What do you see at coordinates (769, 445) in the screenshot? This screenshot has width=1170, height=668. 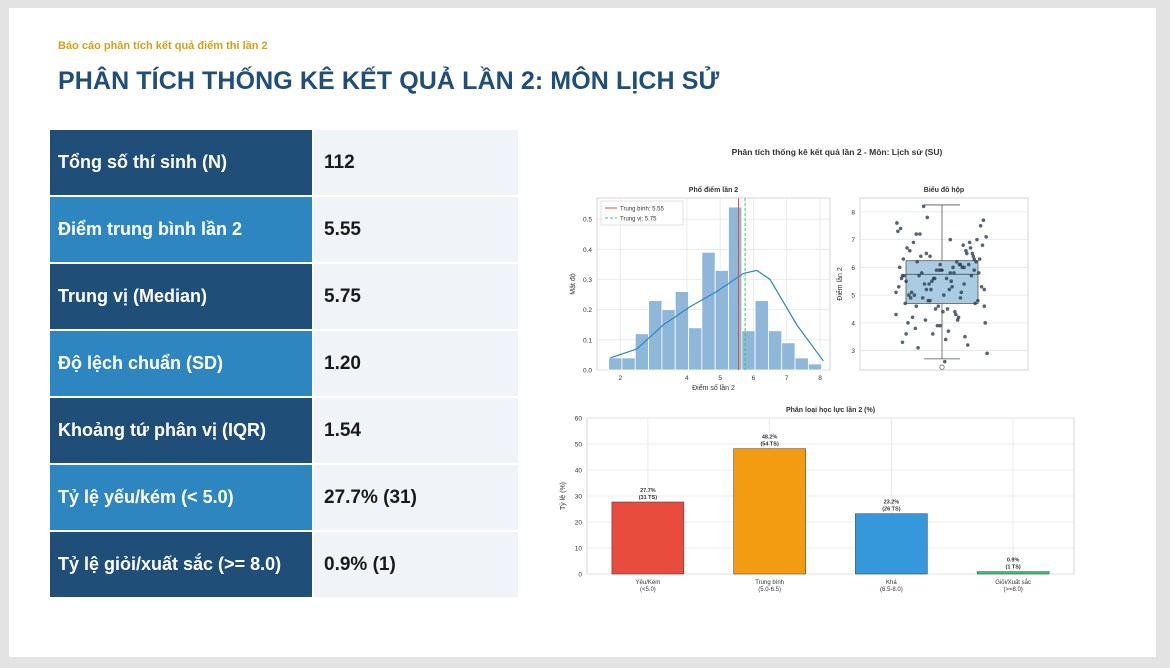 I see `category-data-label: (54 TS)` at bounding box center [769, 445].